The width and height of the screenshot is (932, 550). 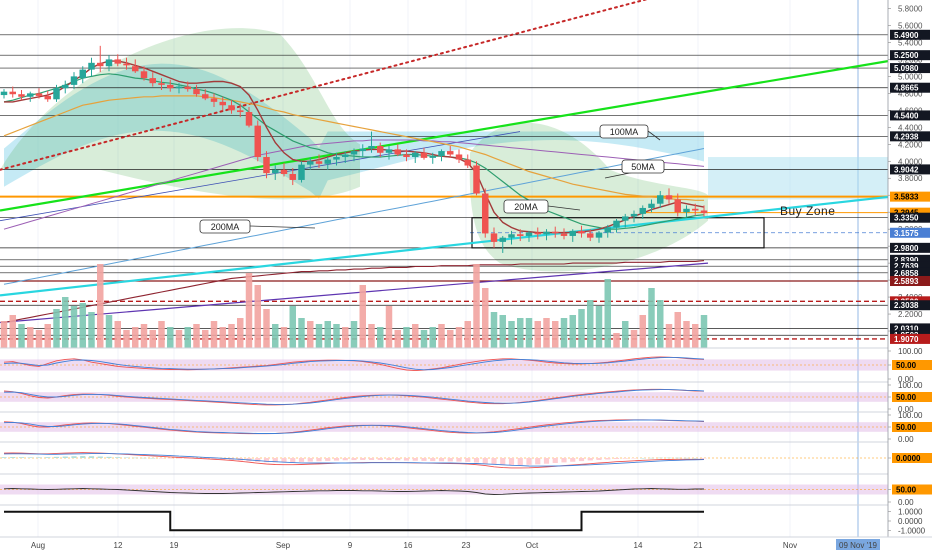 I want to click on time-tick-label: Nov, so click(x=790, y=545).